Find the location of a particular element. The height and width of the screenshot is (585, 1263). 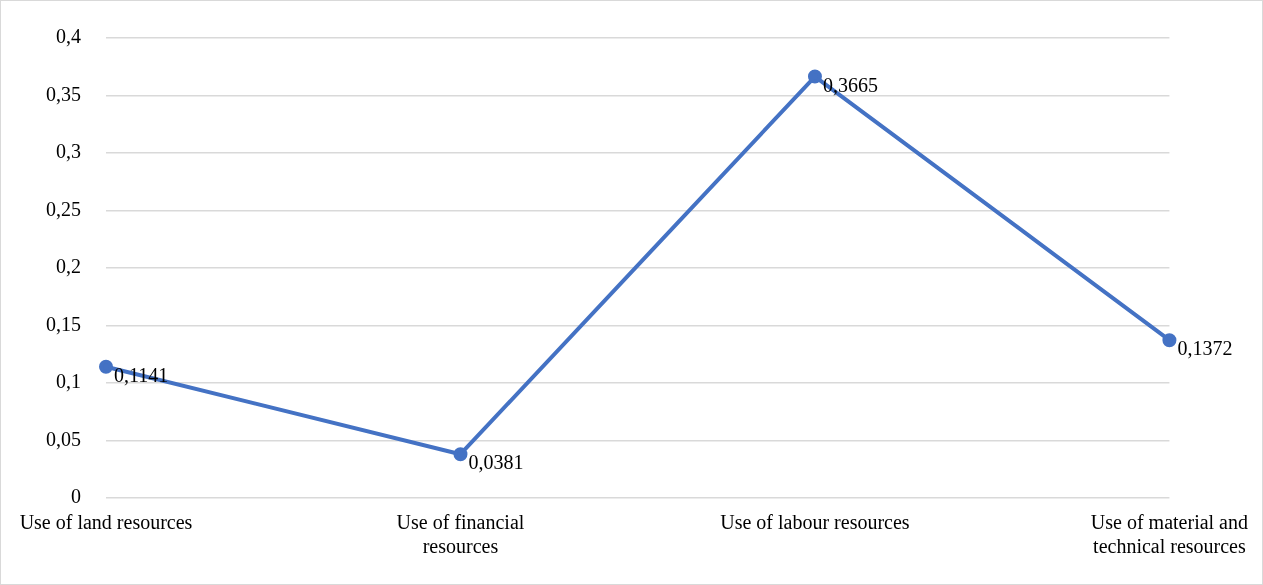

y-tick-label: 0,4 is located at coordinates (68, 36).